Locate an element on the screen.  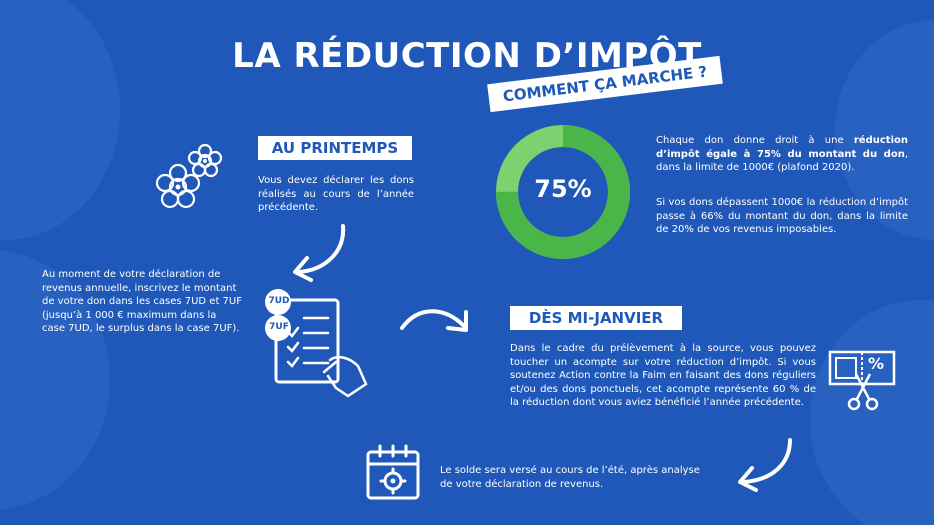
arrow-down-left-icon is located at coordinates (319, 253).